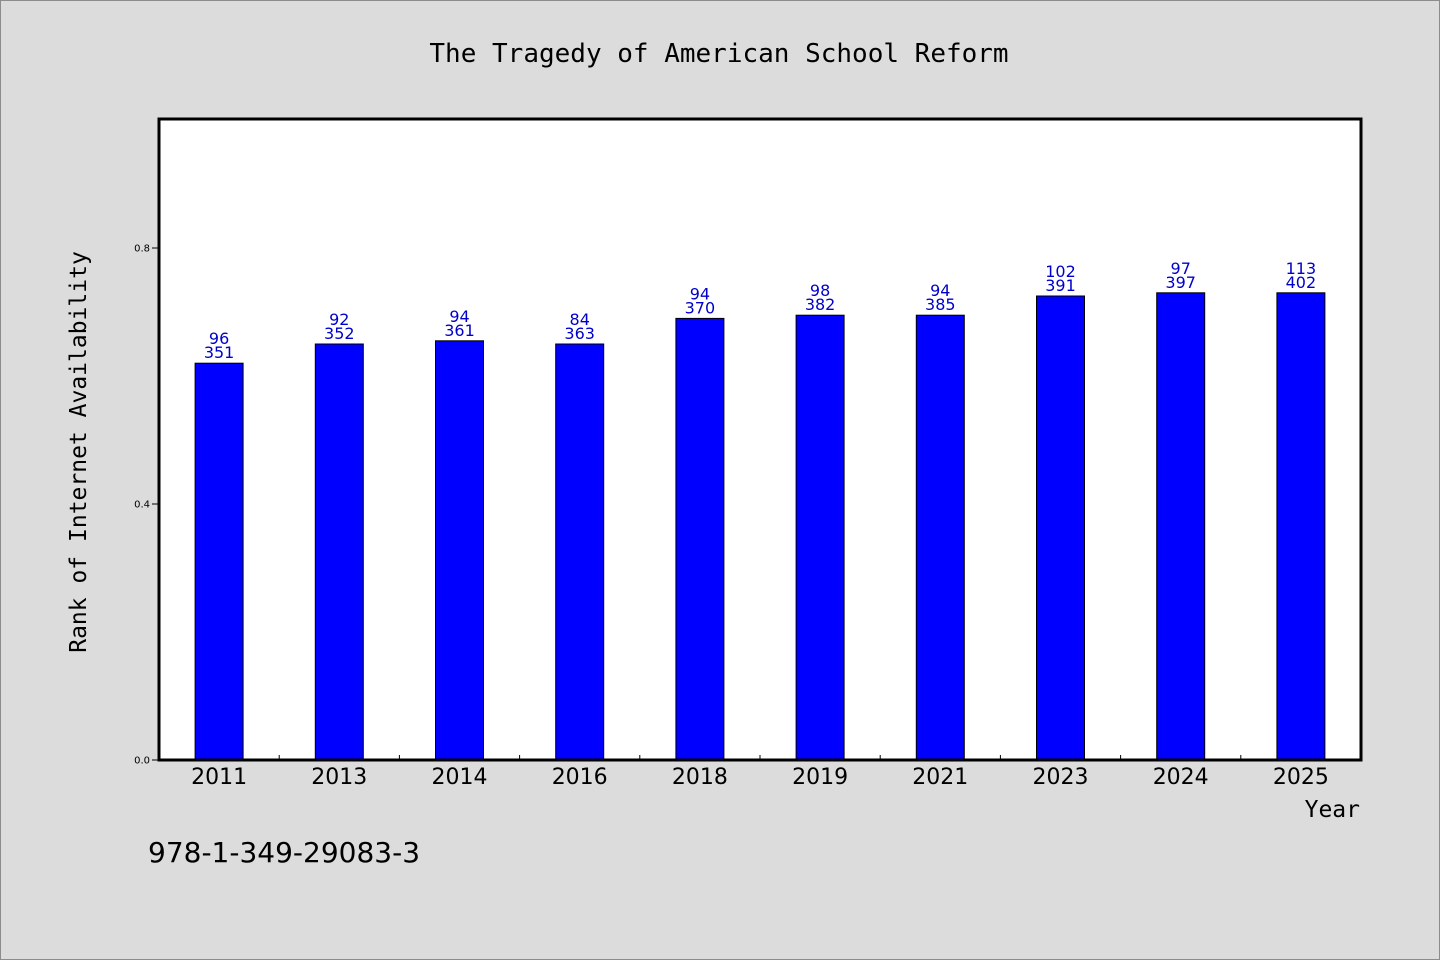 The height and width of the screenshot is (960, 1440). Describe the element at coordinates (579, 333) in the screenshot. I see `data-label: 363` at that location.